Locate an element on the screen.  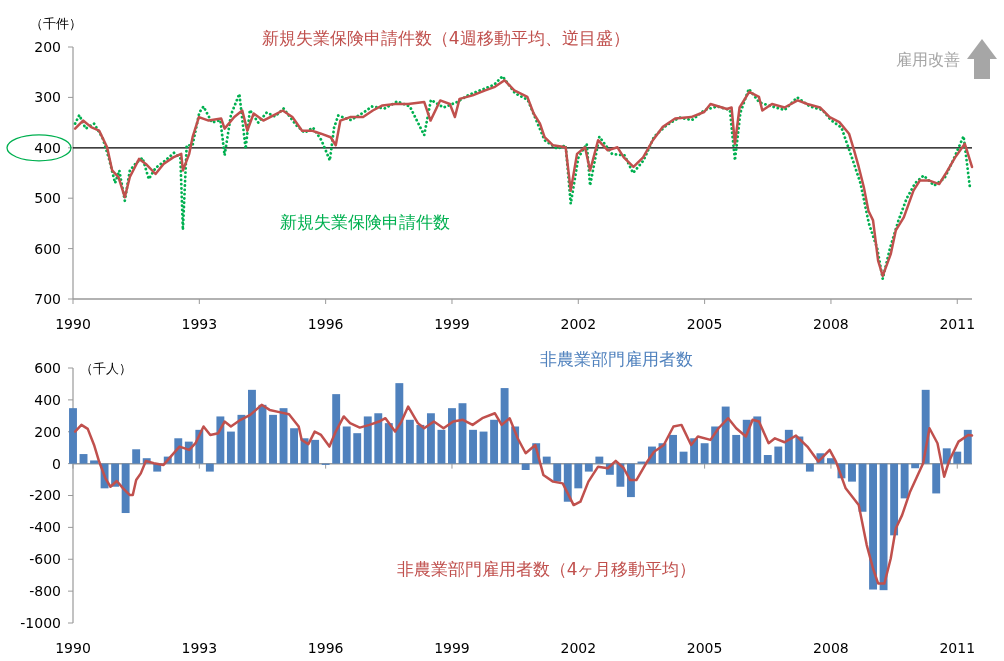
y-tick-label: -800 is located at coordinates (45, 591).